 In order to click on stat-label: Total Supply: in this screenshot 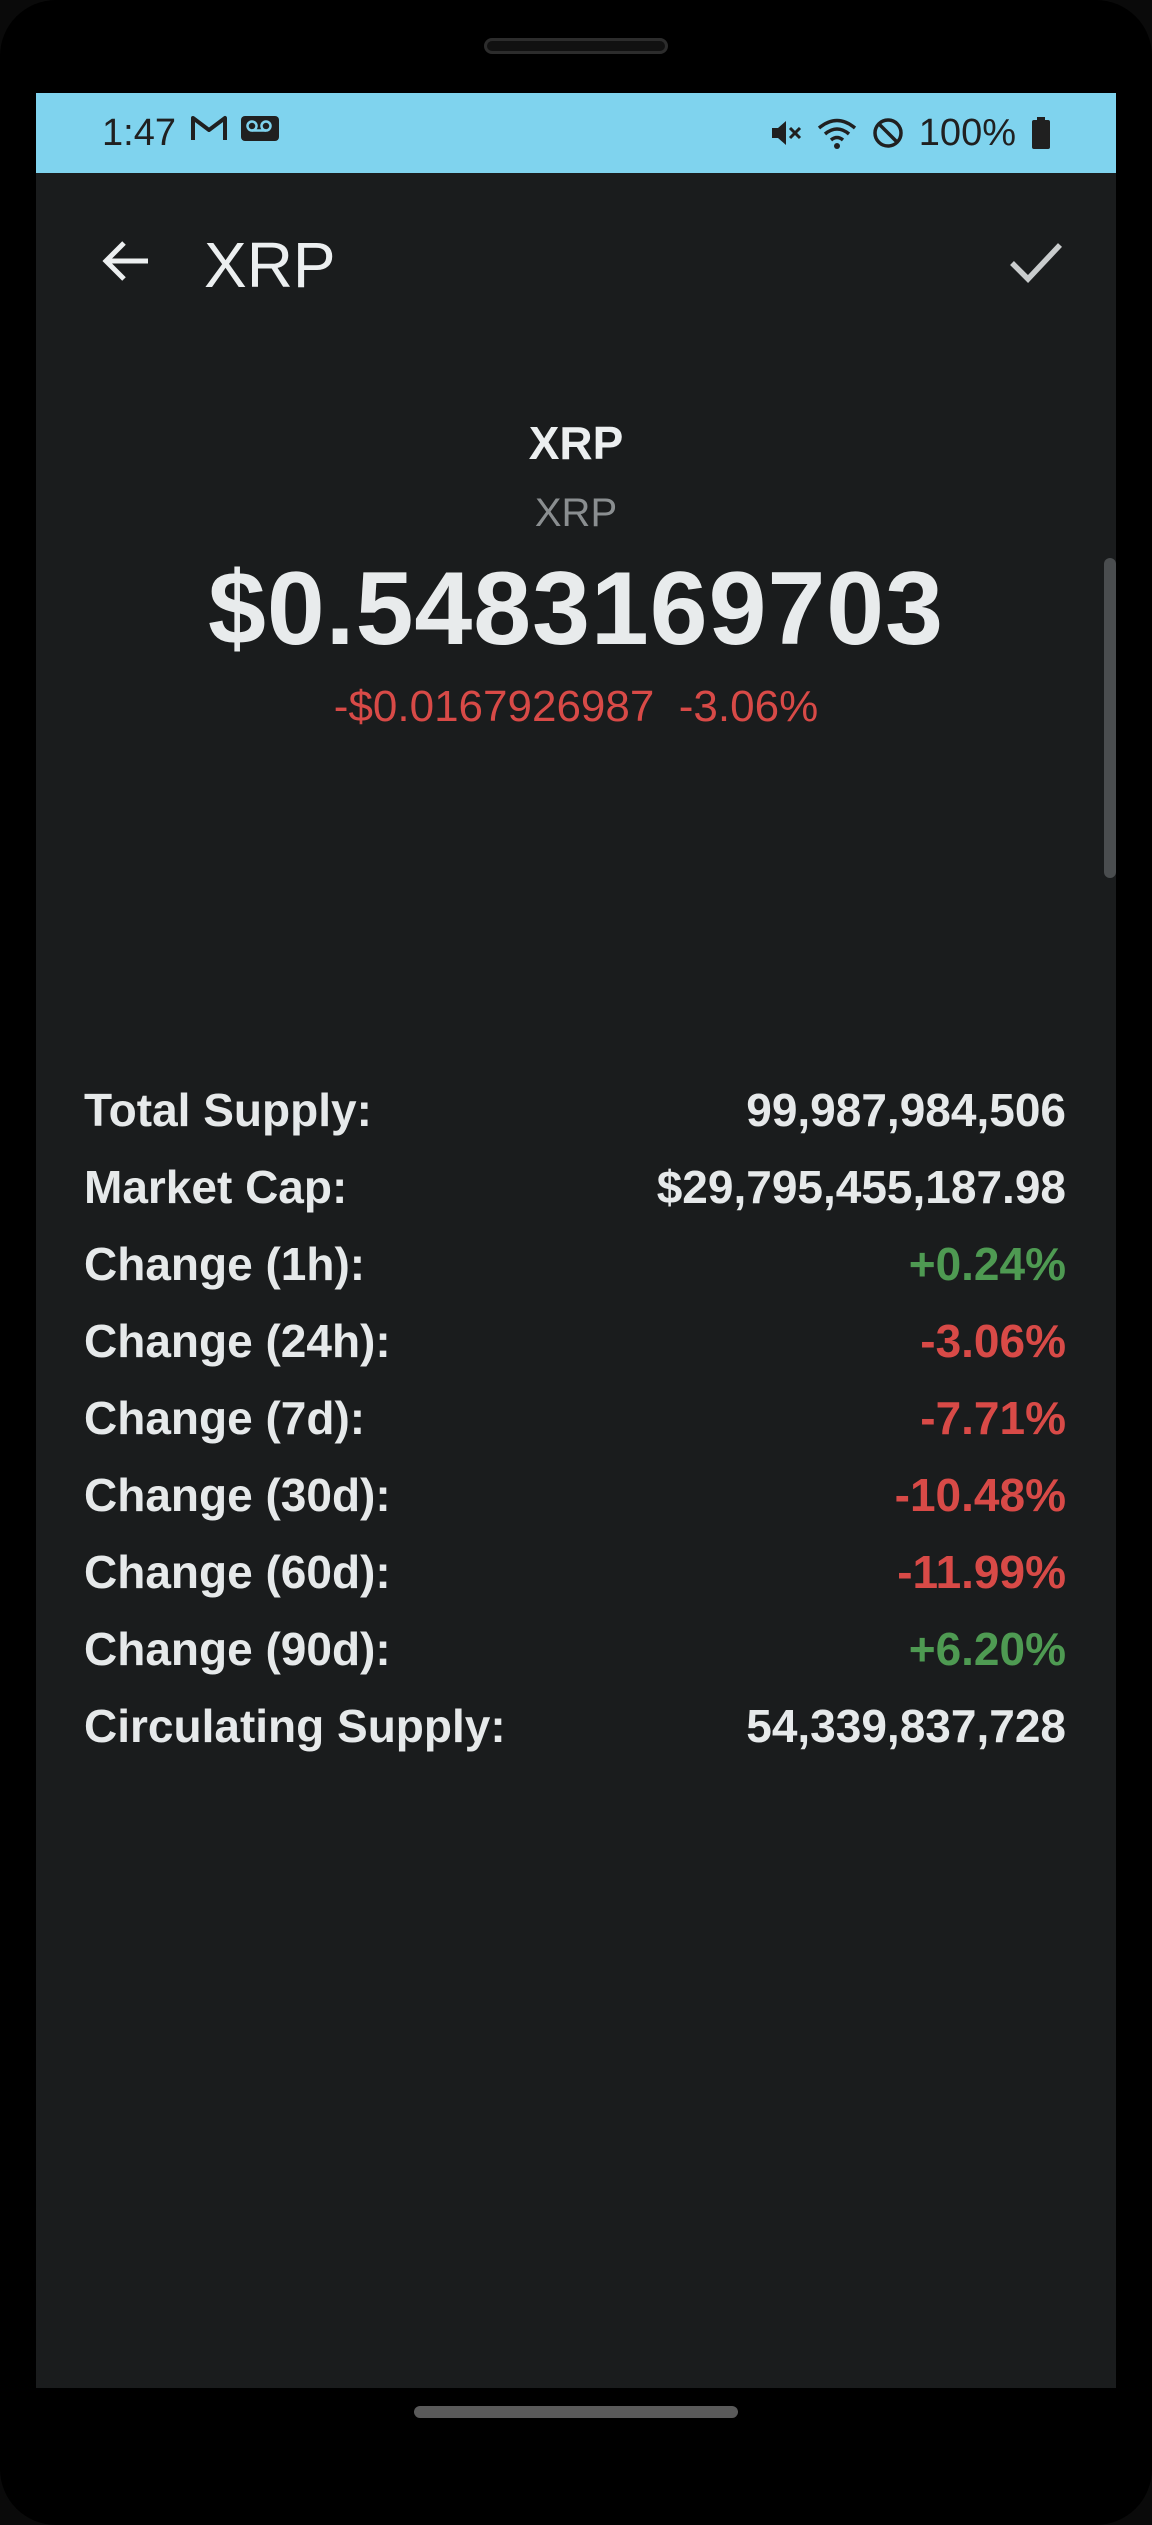, I will do `click(228, 1109)`.